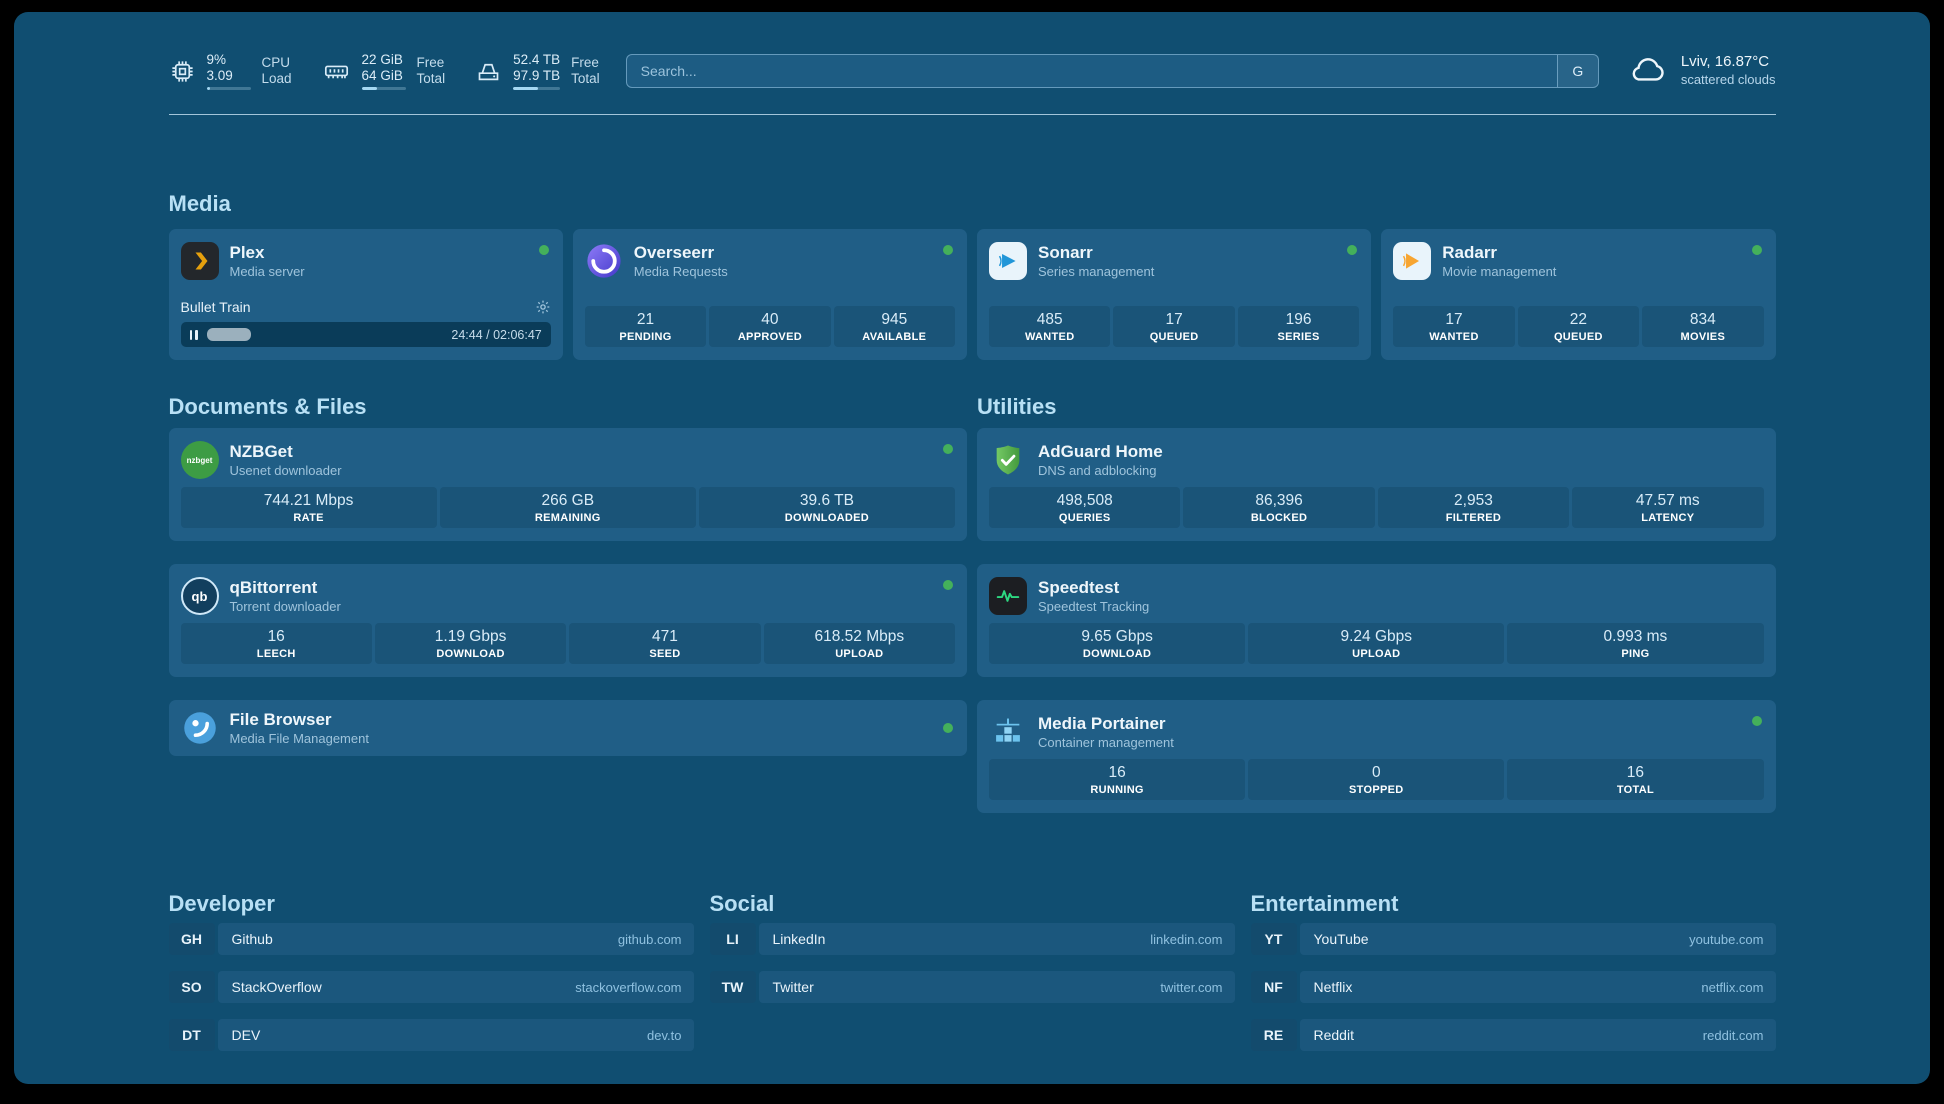 The width and height of the screenshot is (1944, 1104). What do you see at coordinates (1298, 326) in the screenshot?
I see `stat-series: 196 SERIES` at bounding box center [1298, 326].